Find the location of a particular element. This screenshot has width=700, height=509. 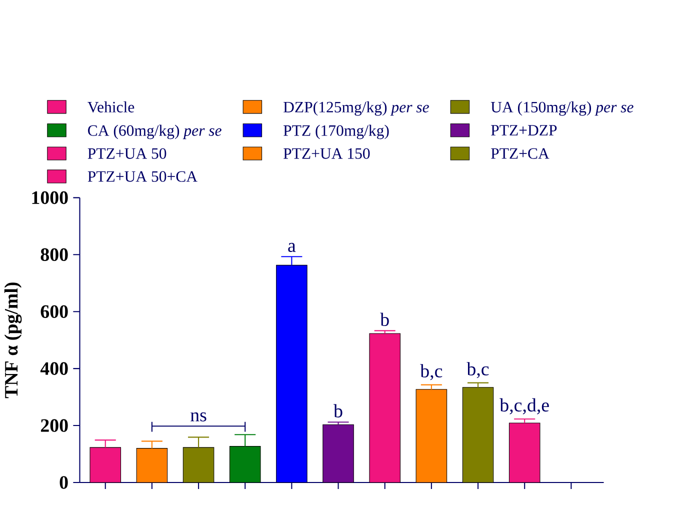

legend-label: UA (150mg/kg) per se is located at coordinates (562, 108).